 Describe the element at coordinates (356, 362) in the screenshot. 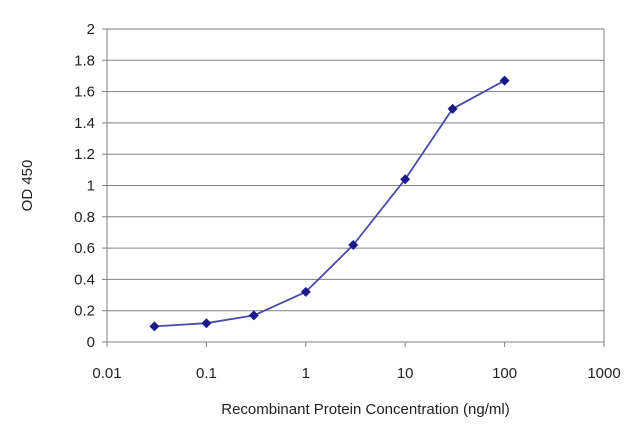

I see `x-axis: 0.01 0.1 1 10 100 1000` at that location.